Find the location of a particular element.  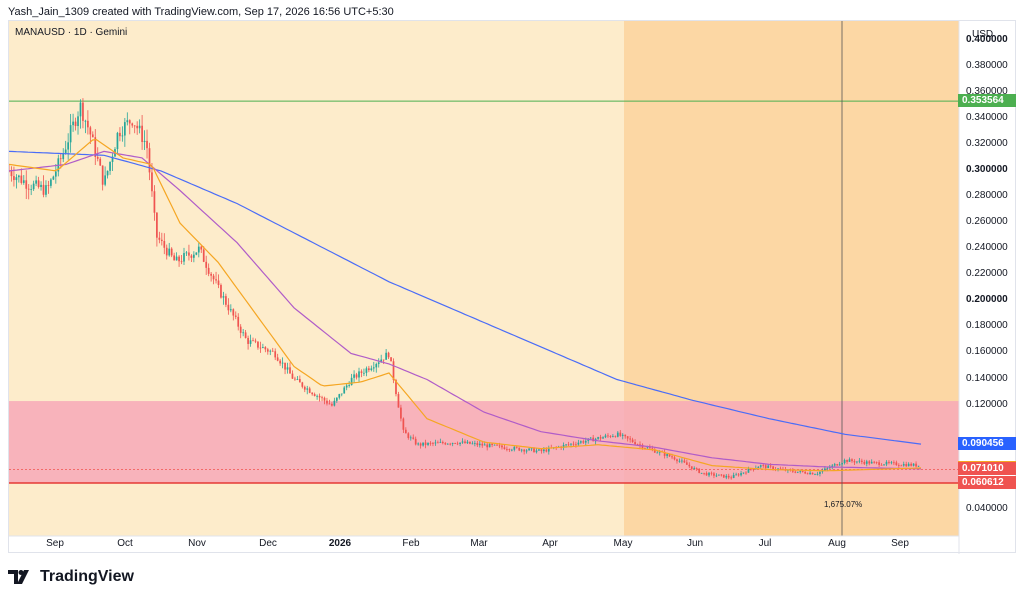

measure-percent-label: 1,675.07% is located at coordinates (843, 504).